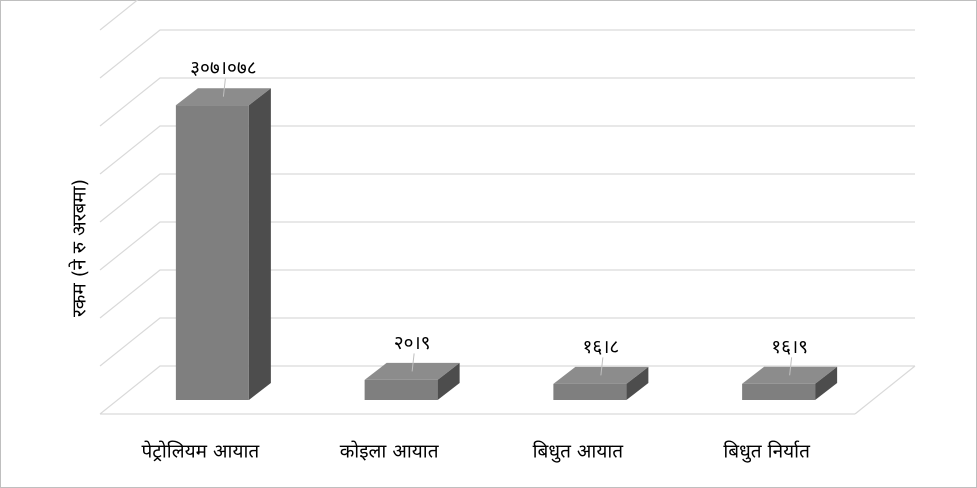 The image size is (977, 488). I want to click on data-label: ३०७।०७८, so click(223, 68).